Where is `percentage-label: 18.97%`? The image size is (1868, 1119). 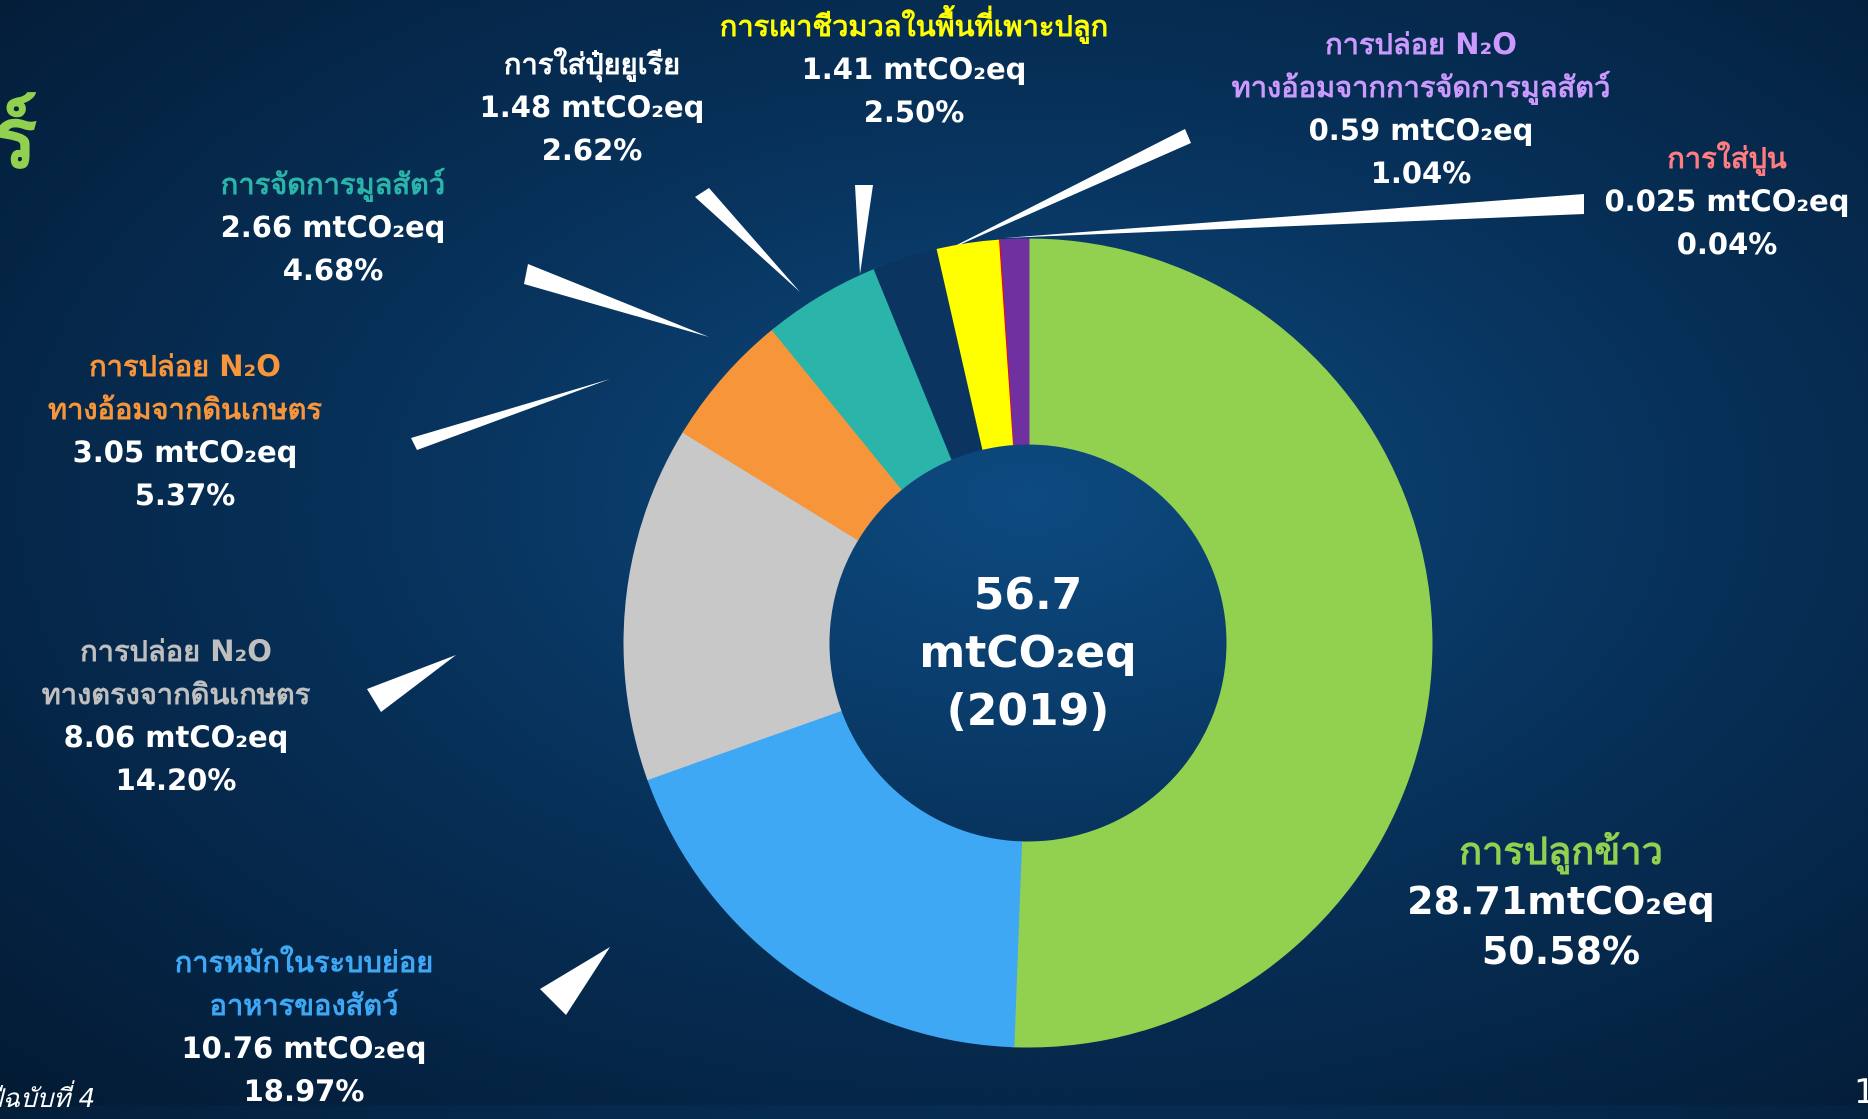 percentage-label: 18.97% is located at coordinates (304, 1091).